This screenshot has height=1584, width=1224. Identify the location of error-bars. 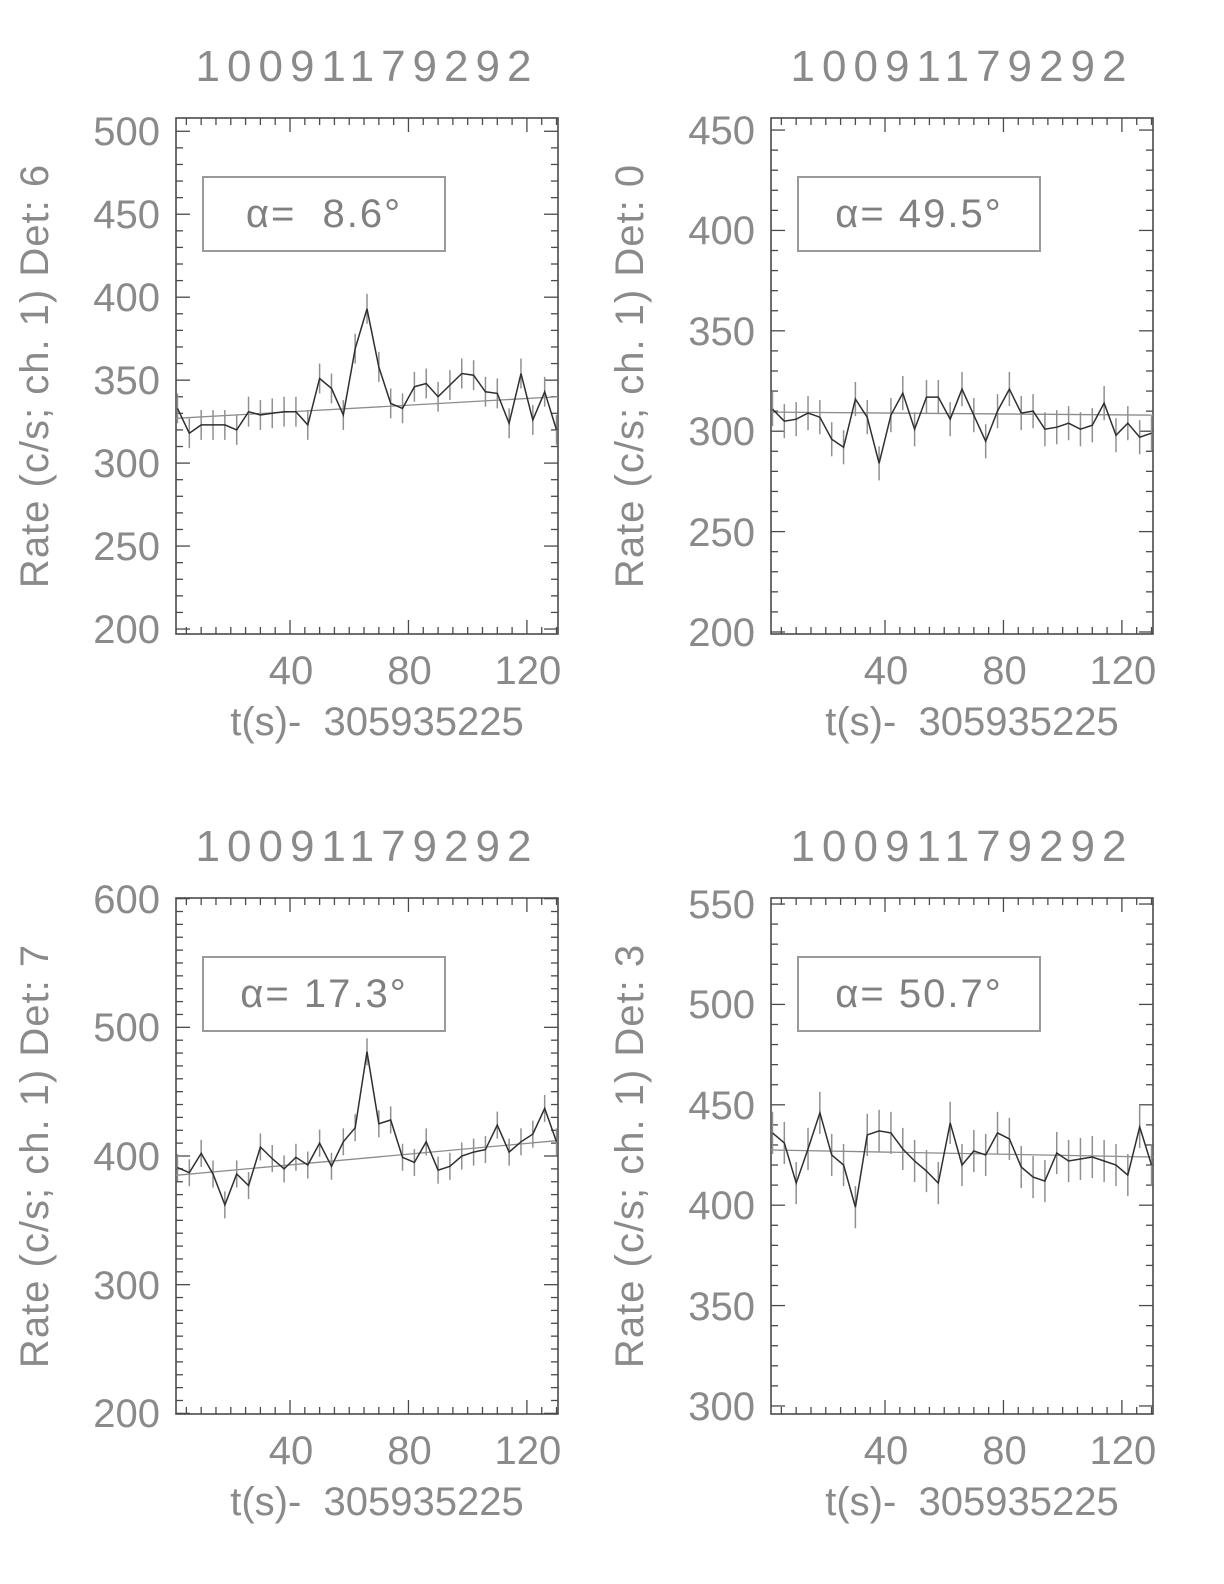
(962, 1160).